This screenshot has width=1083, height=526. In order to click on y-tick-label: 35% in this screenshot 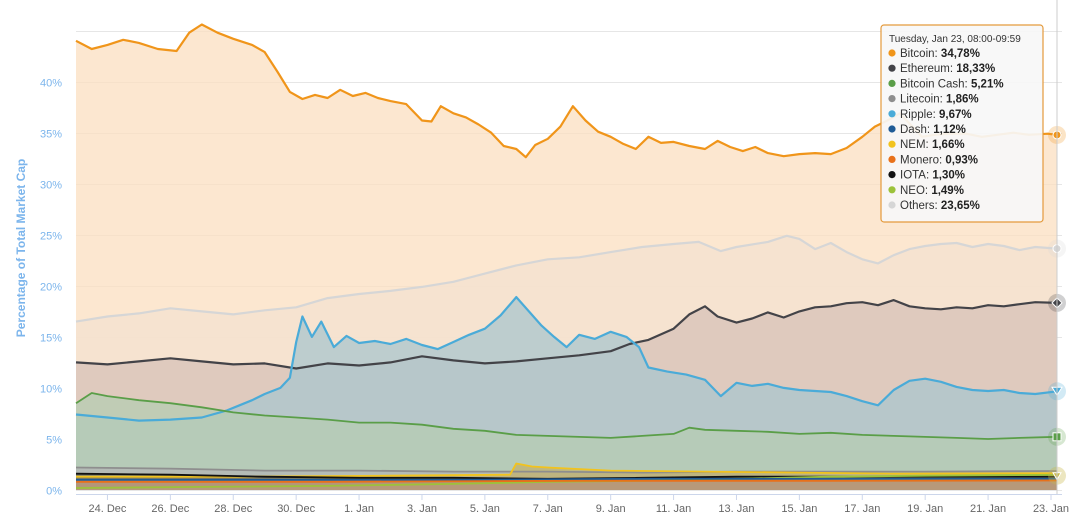, I will do `click(51, 135)`.